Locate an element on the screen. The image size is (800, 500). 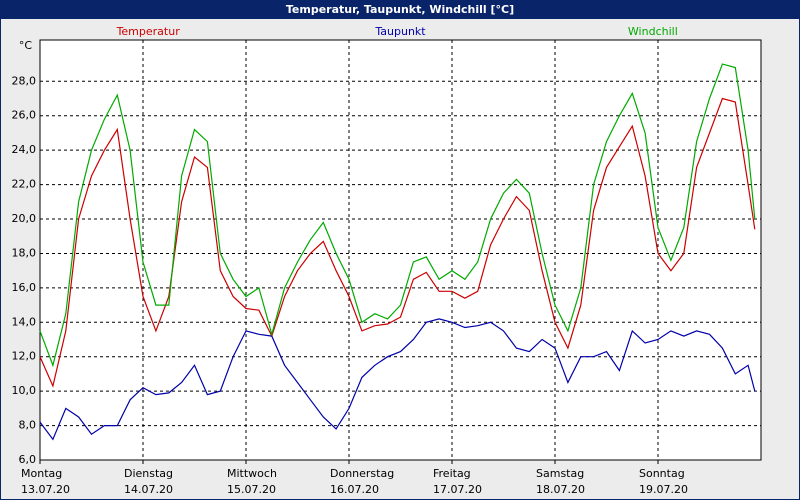
y-tick-label: 10,0 is located at coordinates (24, 390).